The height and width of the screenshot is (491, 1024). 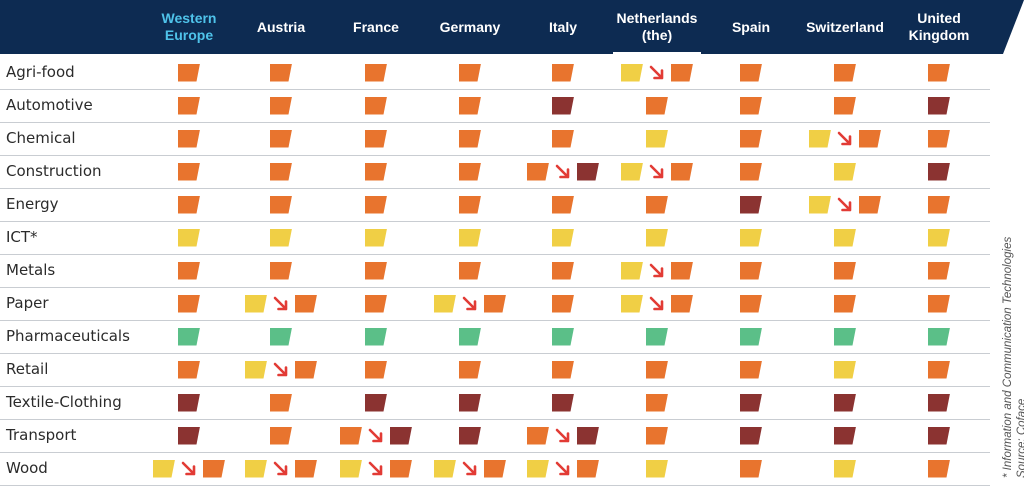 What do you see at coordinates (495, 403) in the screenshot?
I see `sector-row: Textile-Clothing` at bounding box center [495, 403].